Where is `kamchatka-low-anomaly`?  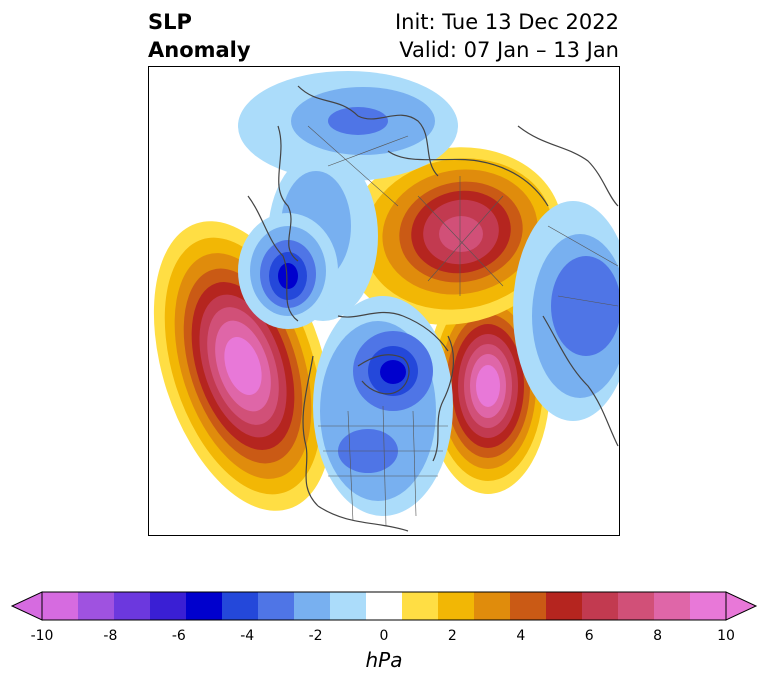 kamchatka-low-anomaly is located at coordinates (288, 271).